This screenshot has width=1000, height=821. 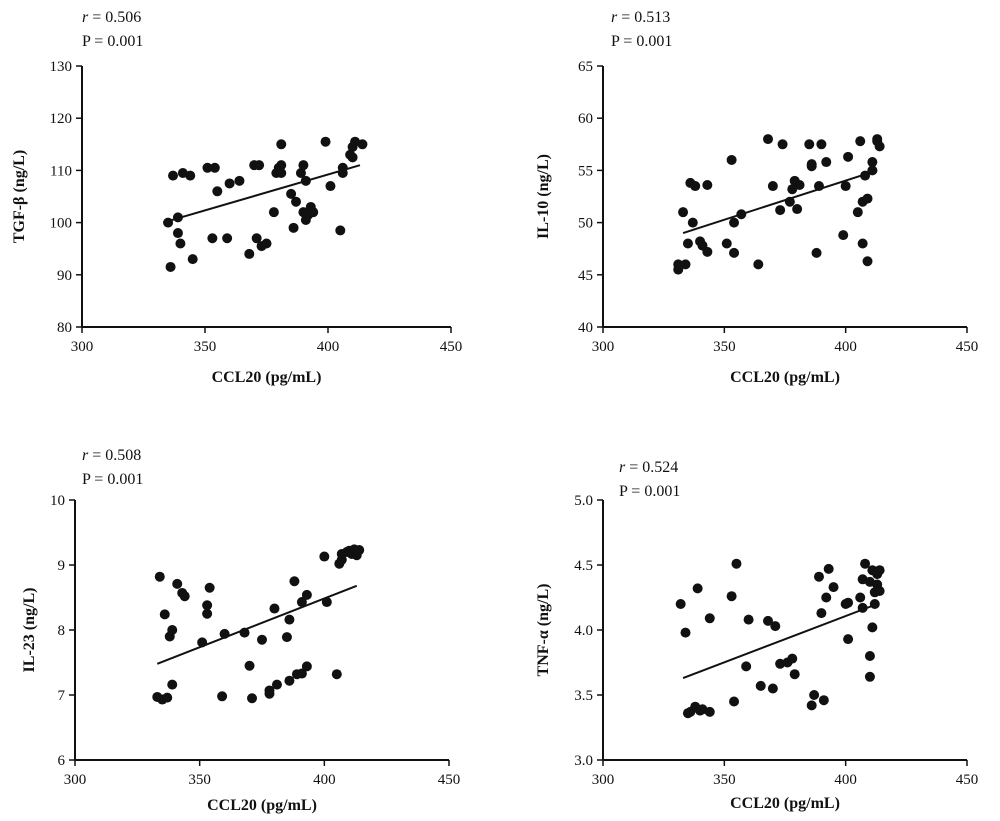 What do you see at coordinates (640, 17) in the screenshot?
I see `correlation-r-label: r = 0.513` at bounding box center [640, 17].